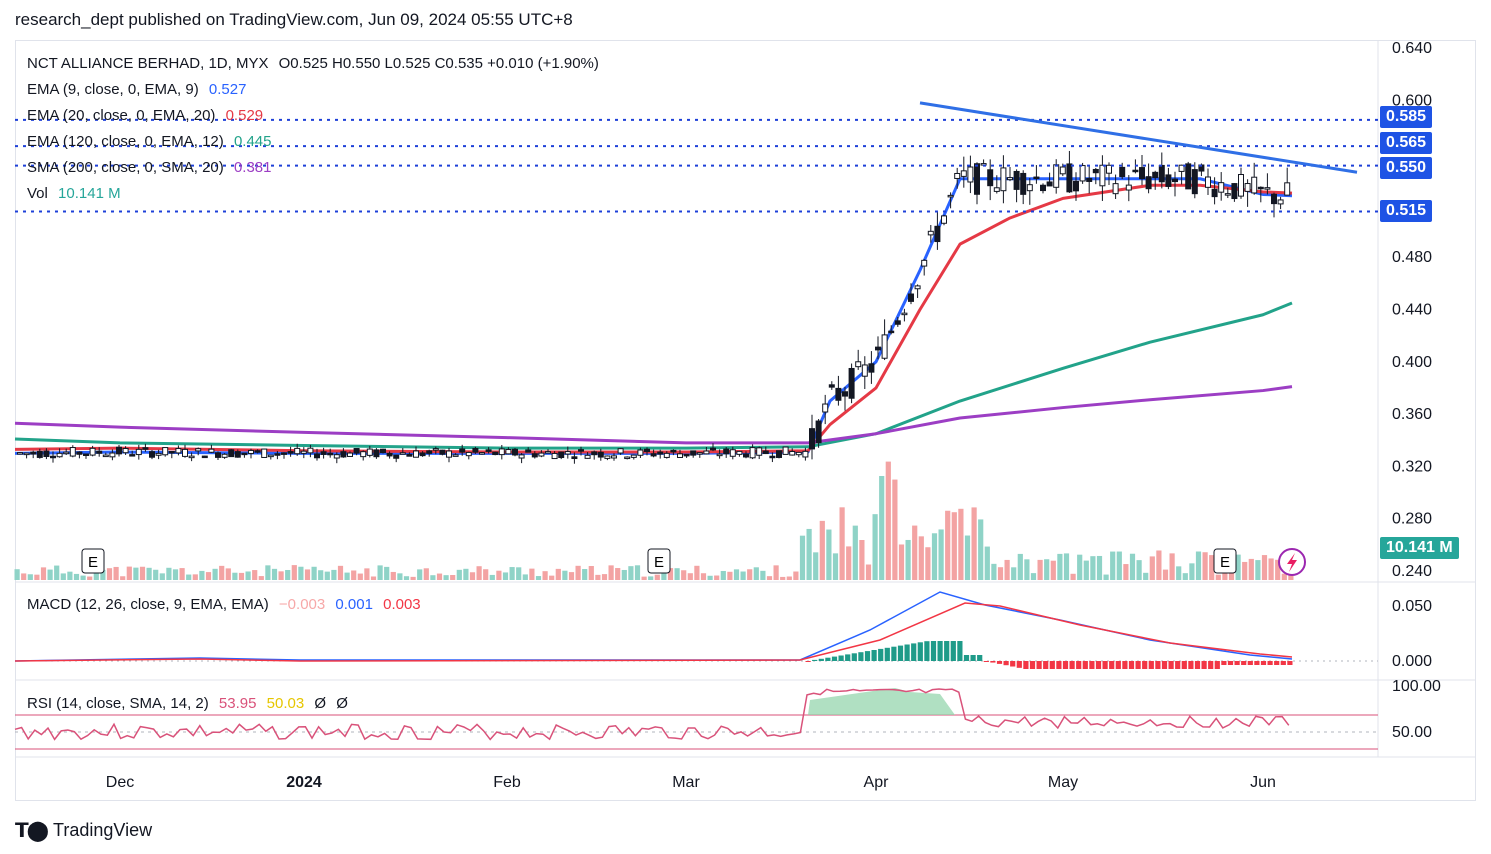  I want to click on earnings-marker-1: E, so click(93, 561).